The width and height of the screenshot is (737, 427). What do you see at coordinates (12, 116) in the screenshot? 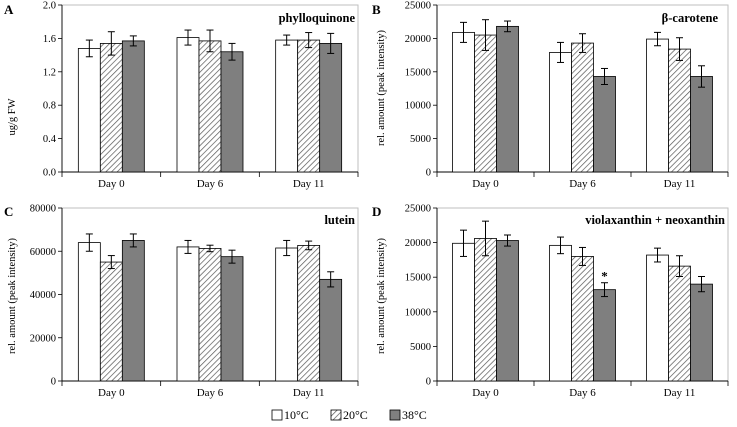
I see `y-axis-label: ug/g FW` at bounding box center [12, 116].